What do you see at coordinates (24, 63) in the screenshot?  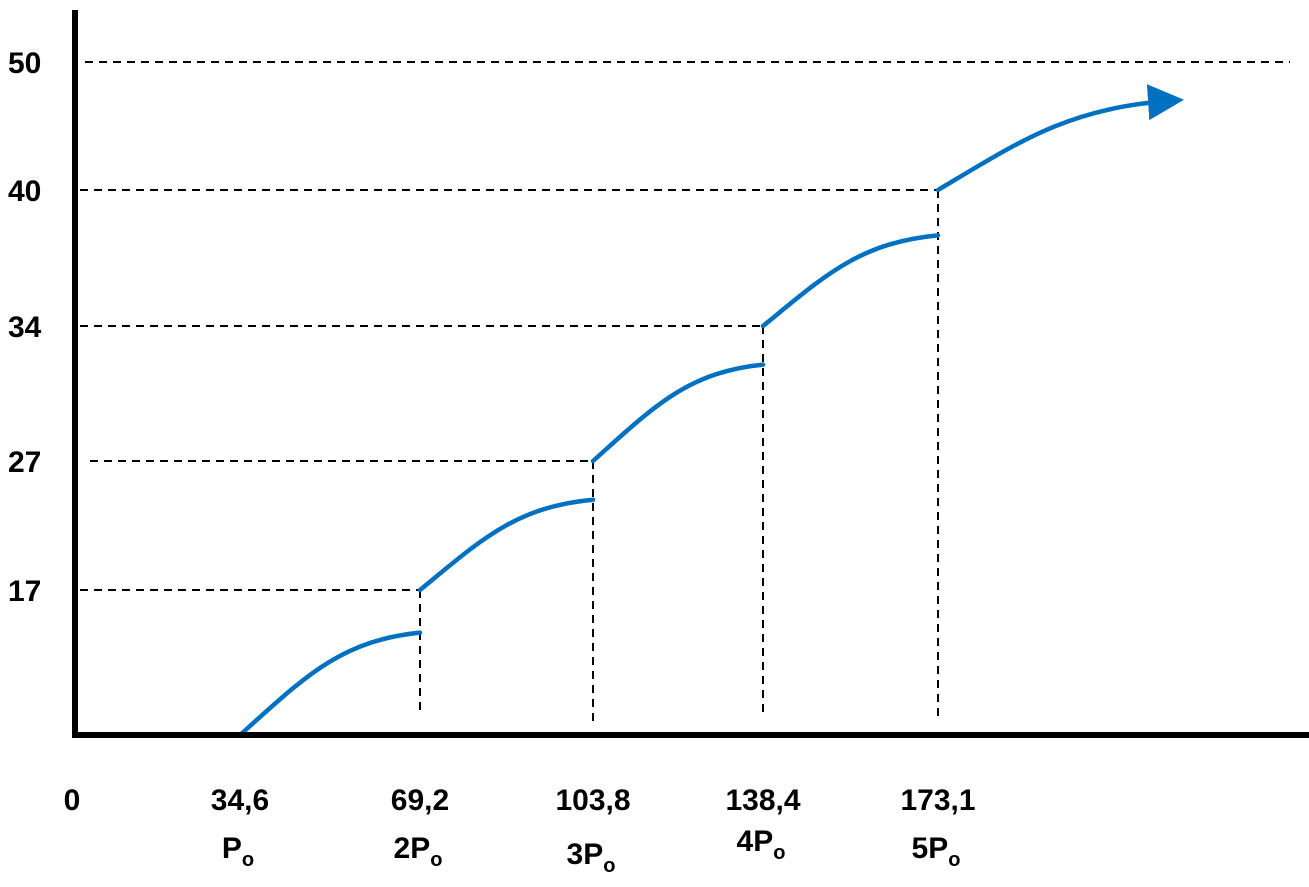 I see `y-tick-label: 50` at bounding box center [24, 63].